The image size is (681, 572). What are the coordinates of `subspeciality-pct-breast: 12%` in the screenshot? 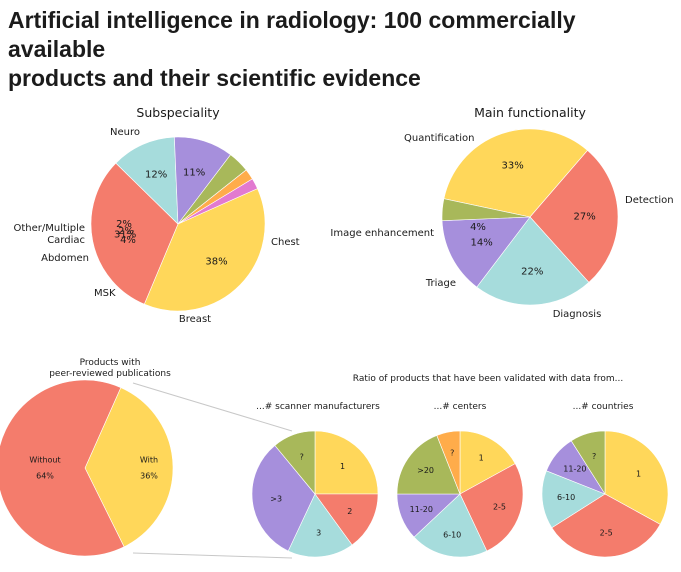 It's located at (156, 175).